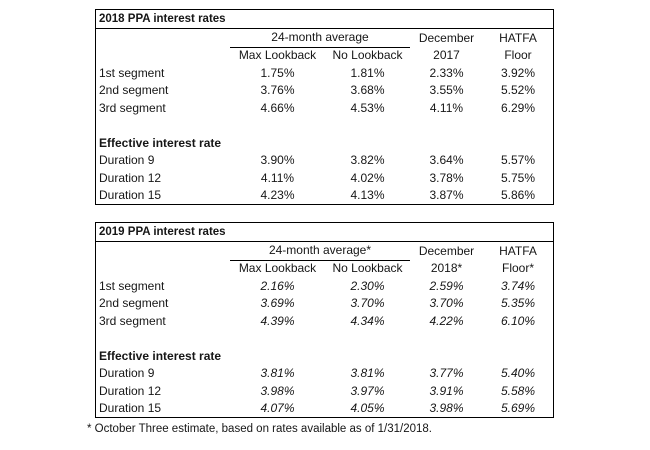 The image size is (650, 450). I want to click on cell-value: 4.66%, so click(277, 107).